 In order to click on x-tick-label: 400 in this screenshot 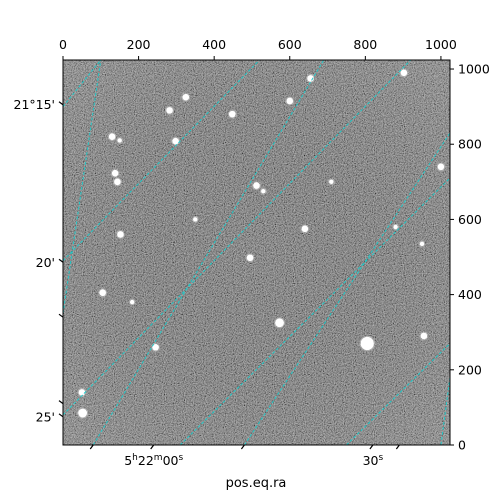, I will do `click(214, 44)`.